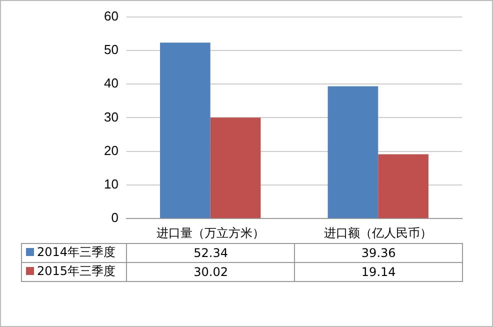  I want to click on data-label: 39.36, so click(378, 252).